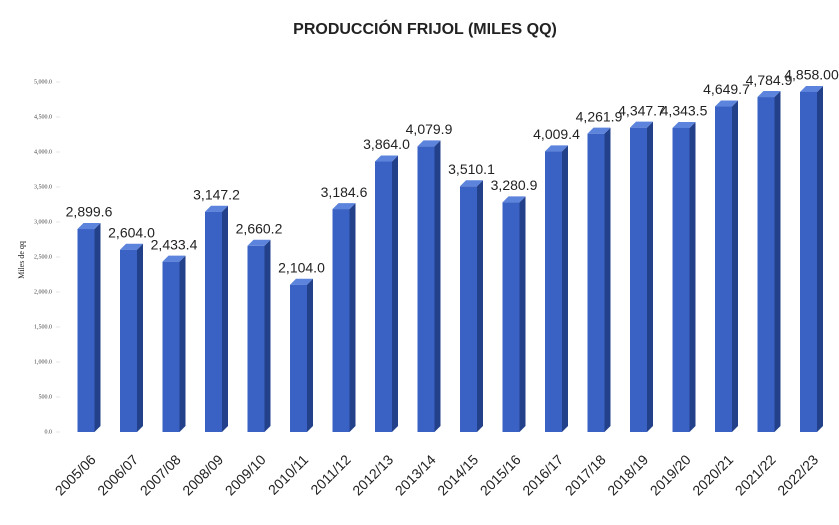 Image resolution: width=839 pixels, height=525 pixels. Describe the element at coordinates (46, 397) in the screenshot. I see `y-tick-label: 500.0` at that location.